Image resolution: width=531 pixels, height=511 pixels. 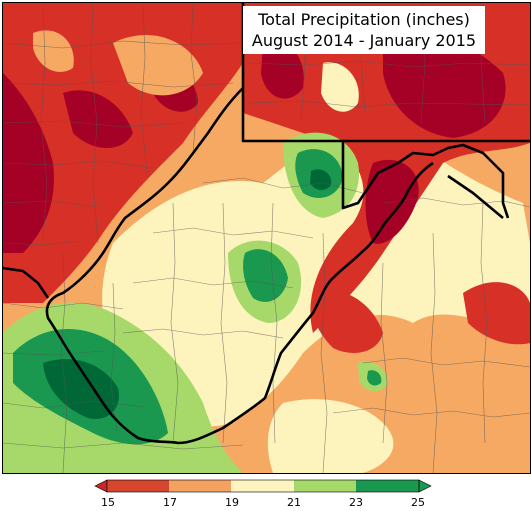 What do you see at coordinates (108, 502) in the screenshot?
I see `legend-tick-15: 15` at bounding box center [108, 502].